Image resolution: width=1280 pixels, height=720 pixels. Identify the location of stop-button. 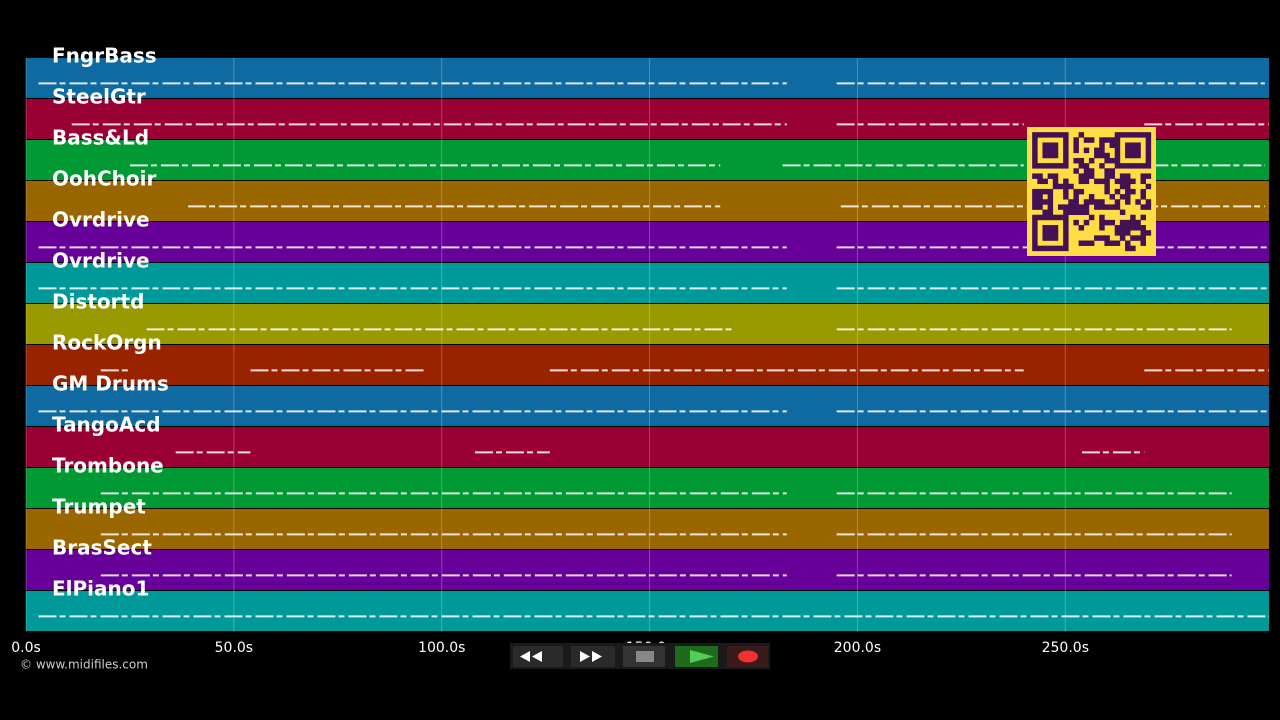
(644, 656).